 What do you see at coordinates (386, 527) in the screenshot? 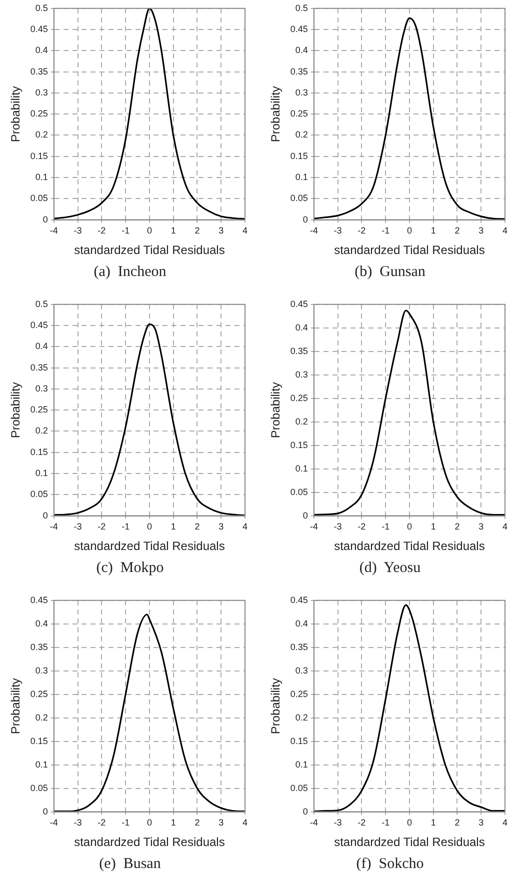
I see `x-tick-label: -1` at bounding box center [386, 527].